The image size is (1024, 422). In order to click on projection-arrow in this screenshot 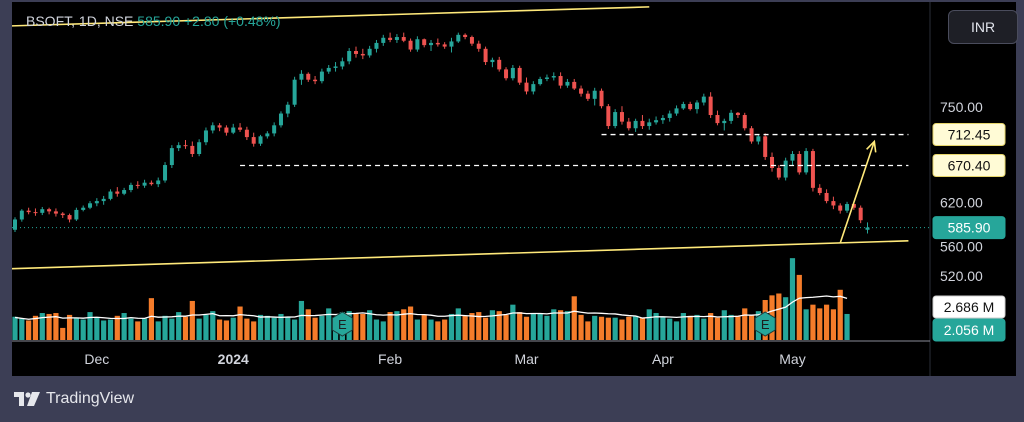, I will do `click(858, 191)`.